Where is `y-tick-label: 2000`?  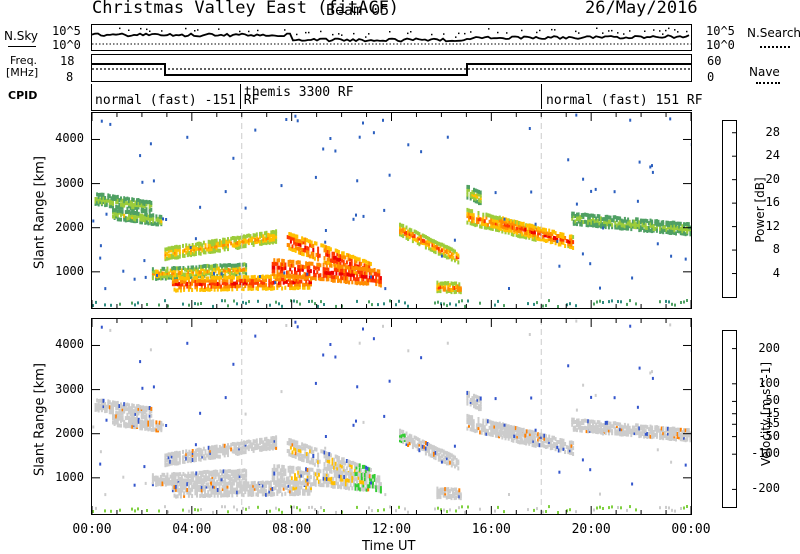
y-tick-label: 2000 is located at coordinates (69, 226).